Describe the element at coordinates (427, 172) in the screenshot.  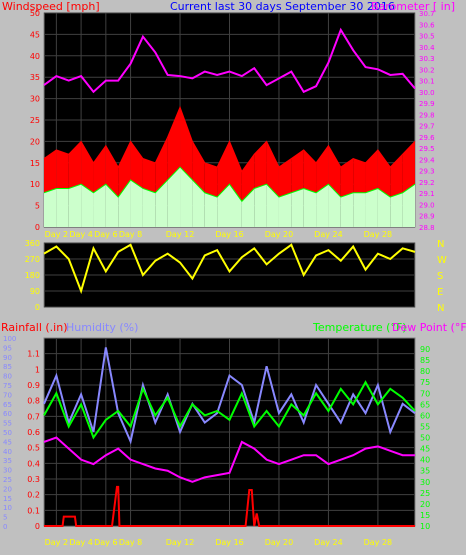
I see `tick-label: 29.3` at that location.